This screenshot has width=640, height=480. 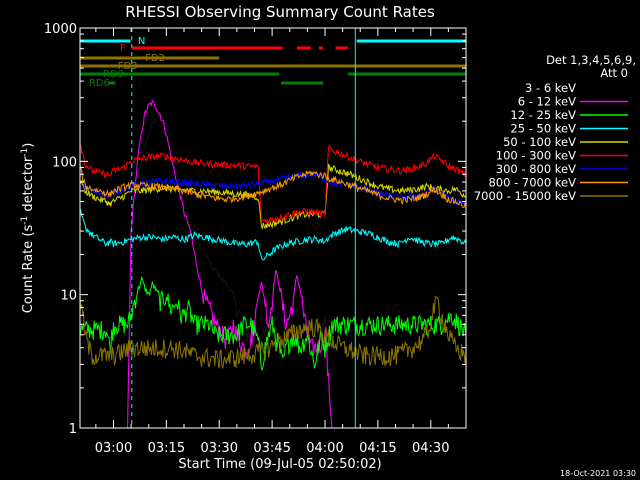 What do you see at coordinates (532, 183) in the screenshot?
I see `legend-label-7: 800 - 7000 keV` at bounding box center [532, 183].